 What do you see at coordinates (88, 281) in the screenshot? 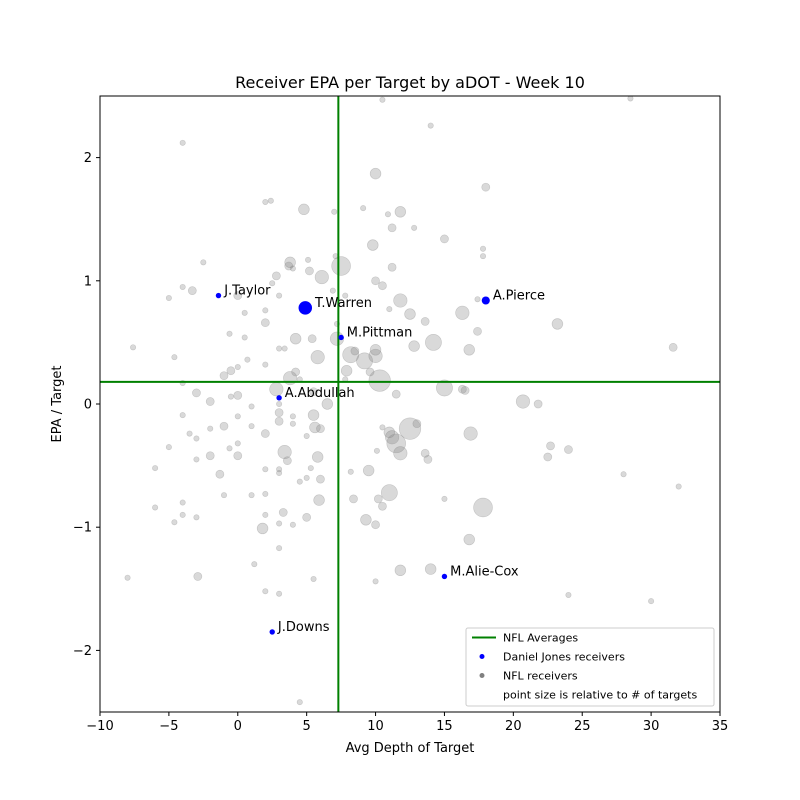
I see `y-tick-label: 1` at bounding box center [88, 281].